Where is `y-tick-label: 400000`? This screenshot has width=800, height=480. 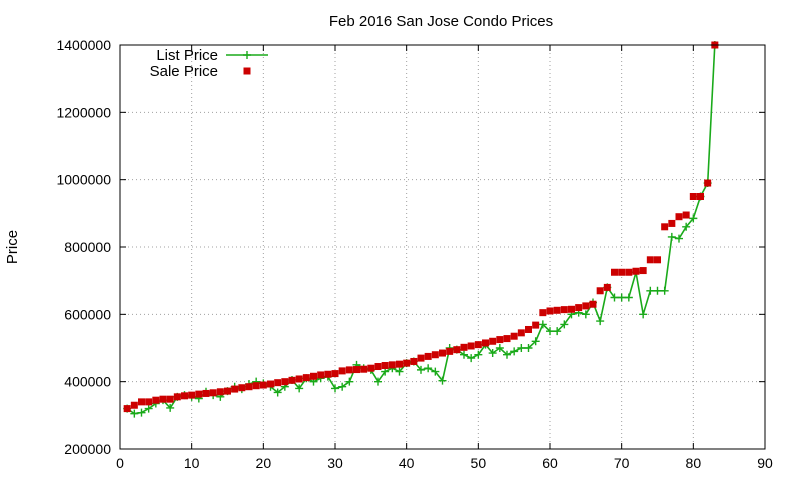
y-tick-label: 400000 is located at coordinates (87, 382).